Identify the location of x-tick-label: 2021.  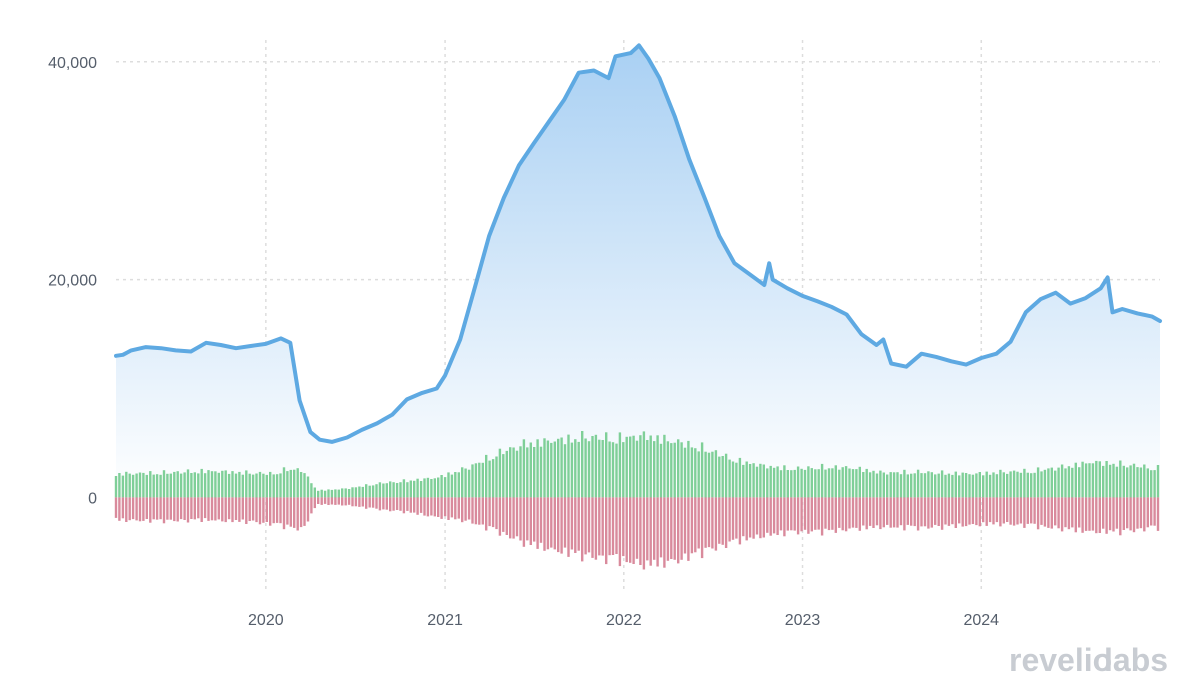
(445, 620).